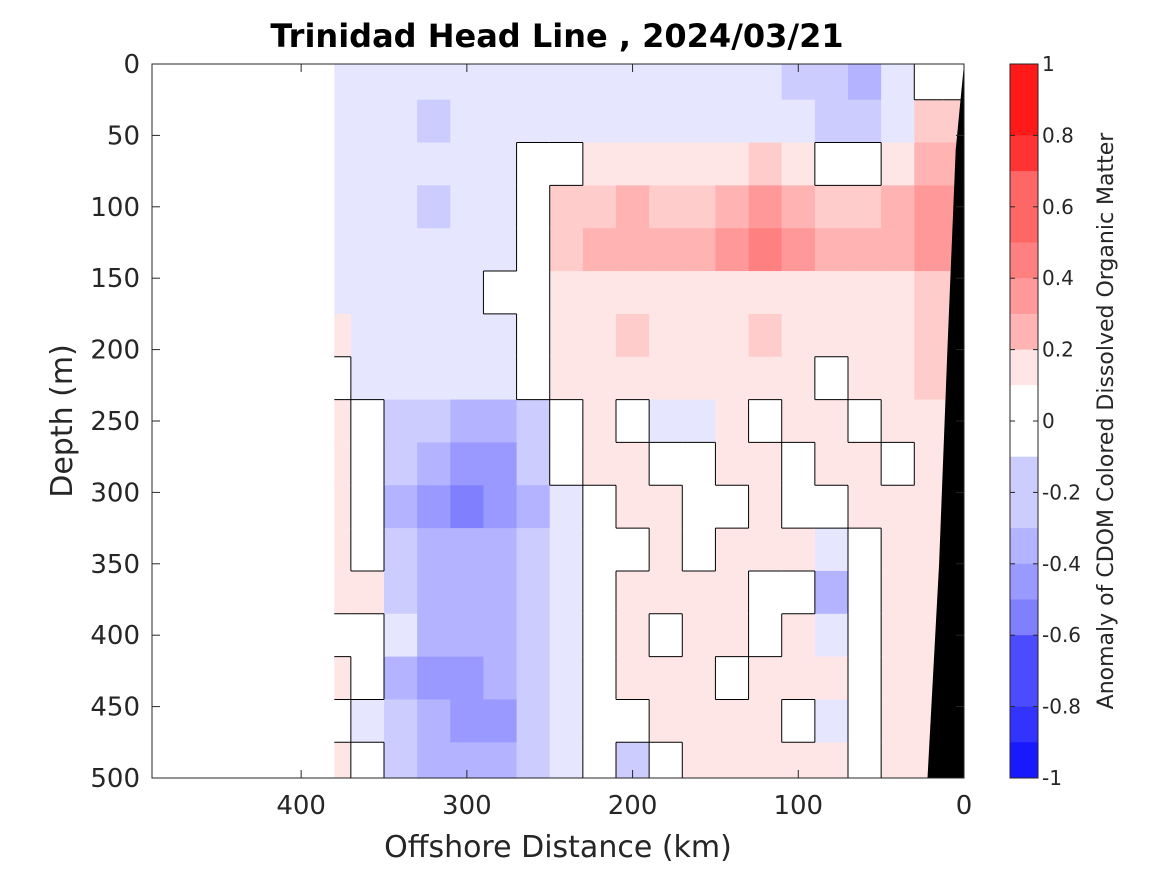  I want to click on colorbar-tick-label: 0, so click(1048, 421).